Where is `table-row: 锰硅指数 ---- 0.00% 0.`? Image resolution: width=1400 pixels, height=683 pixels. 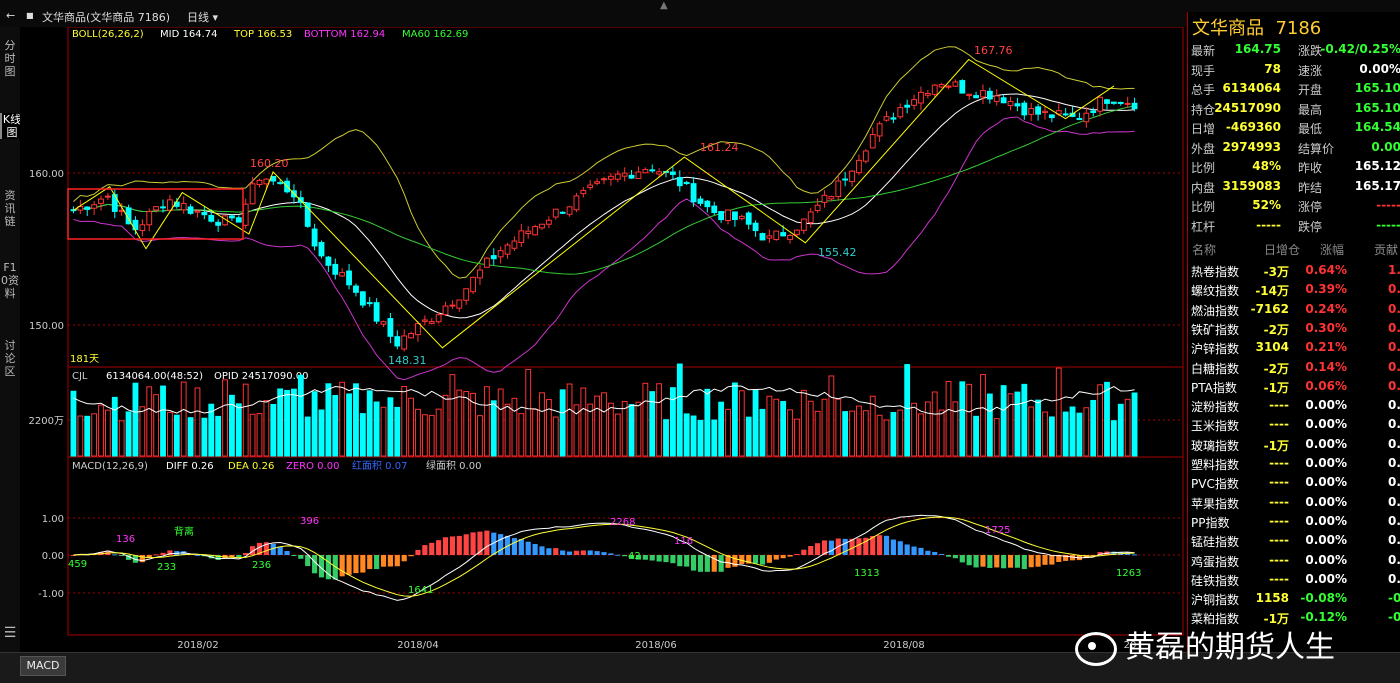 table-row: 锰硅指数 ---- 0.00% 0. is located at coordinates (1294, 540).